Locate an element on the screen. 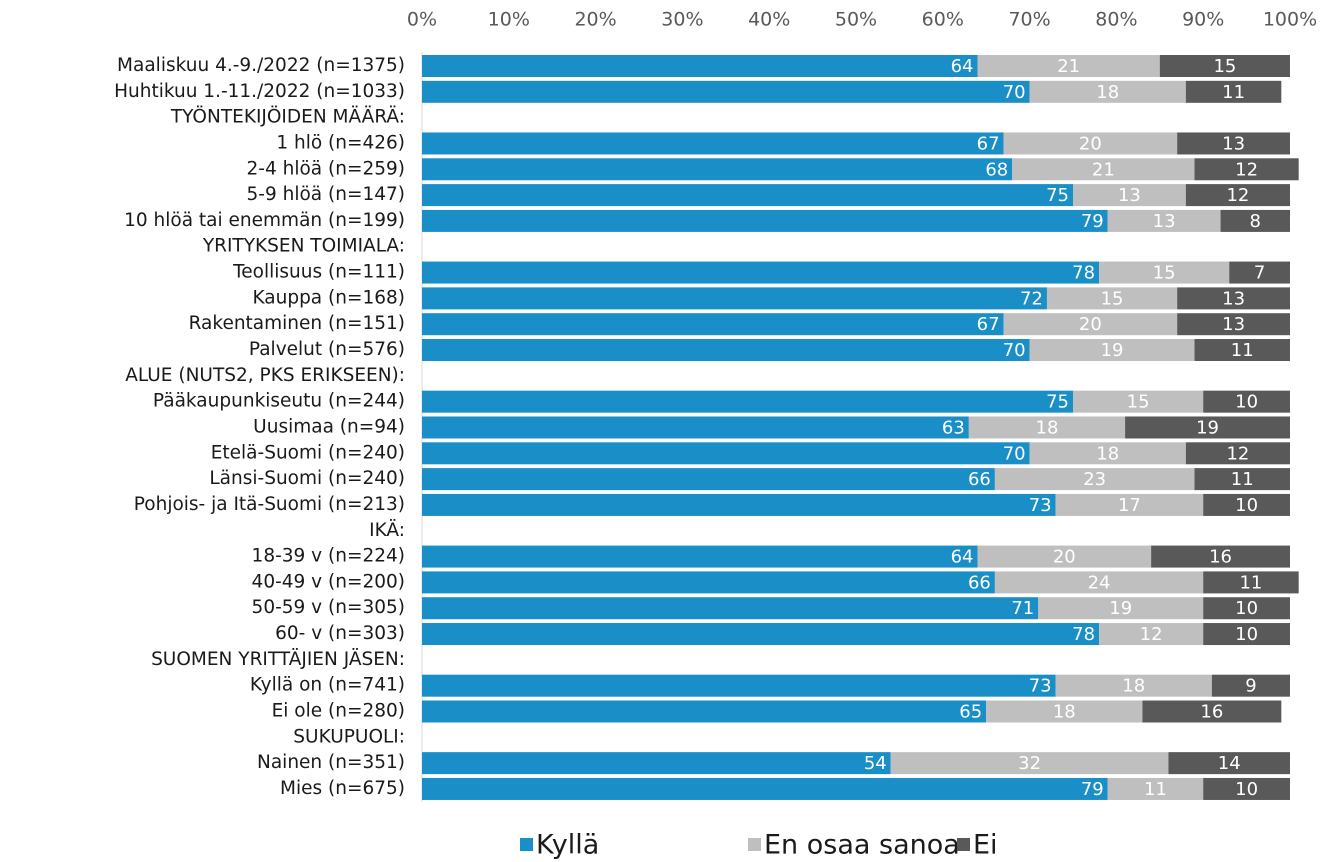  x-tick-label: 80% is located at coordinates (1116, 20).